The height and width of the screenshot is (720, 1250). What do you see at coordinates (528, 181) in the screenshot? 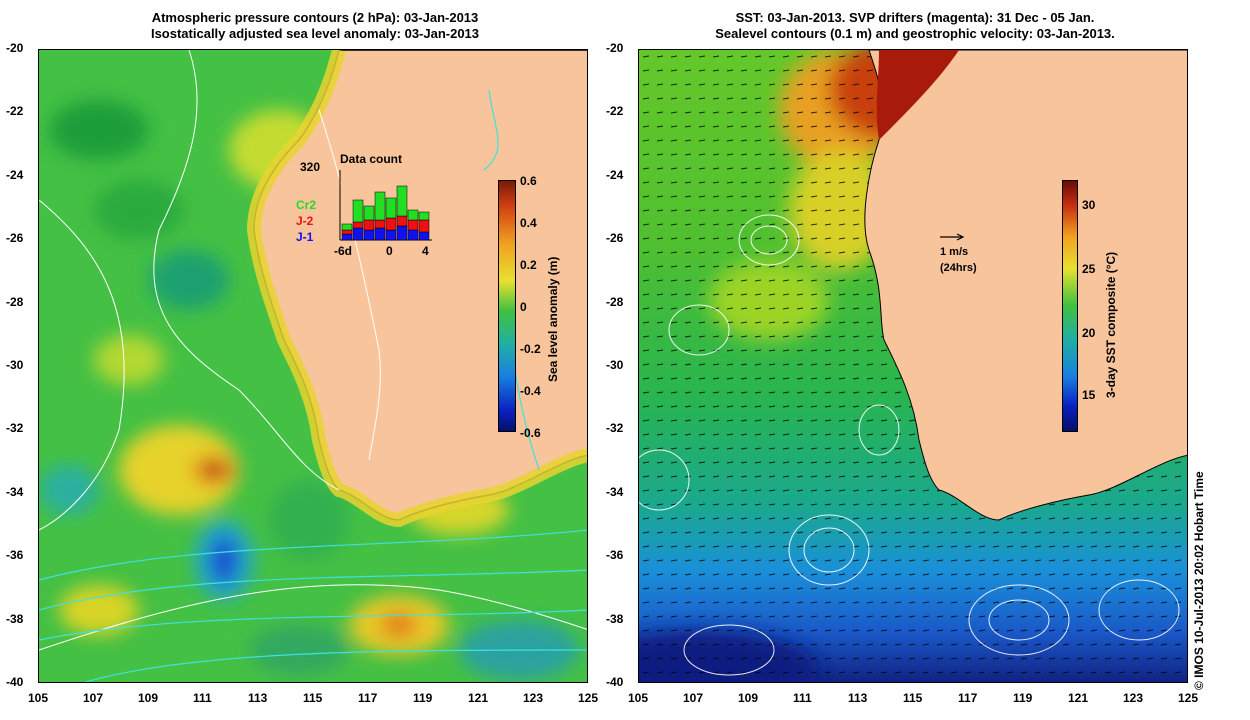
I see `slcb-tick-1: 0.6` at bounding box center [528, 181].